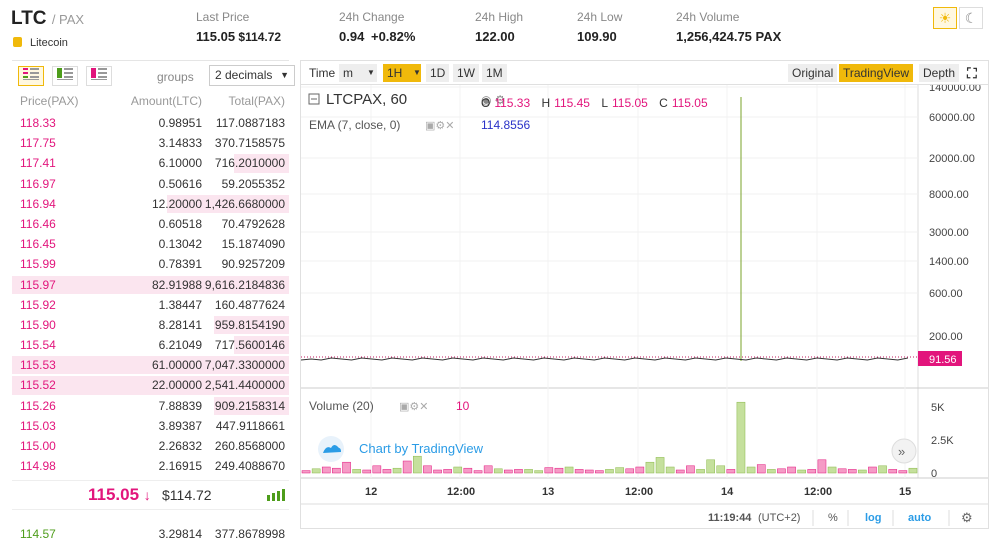 The width and height of the screenshot is (993, 545). Describe the element at coordinates (572, 103) in the screenshot. I see `h-value: 115.45` at that location.